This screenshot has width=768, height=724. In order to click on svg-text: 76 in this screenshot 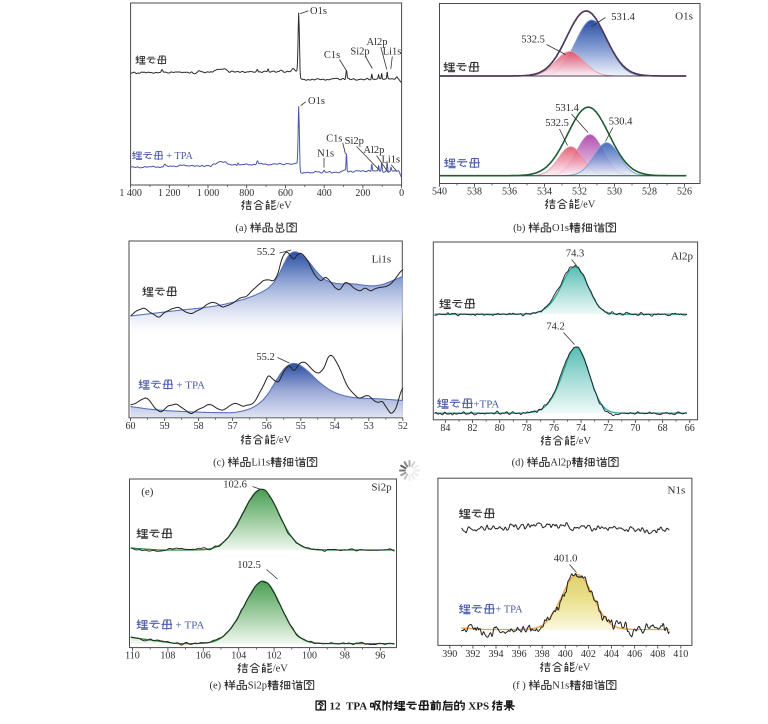, I will do `click(554, 428)`.